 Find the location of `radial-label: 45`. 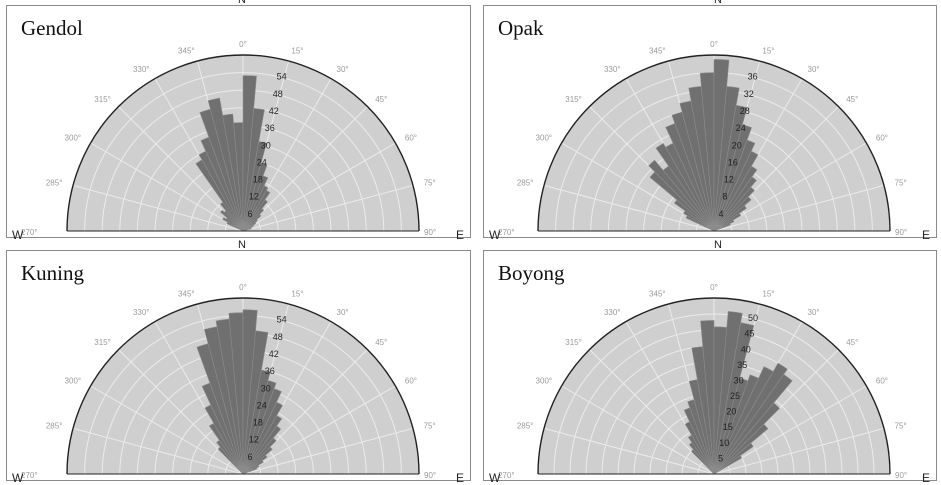

radial-label: 45 is located at coordinates (749, 334).